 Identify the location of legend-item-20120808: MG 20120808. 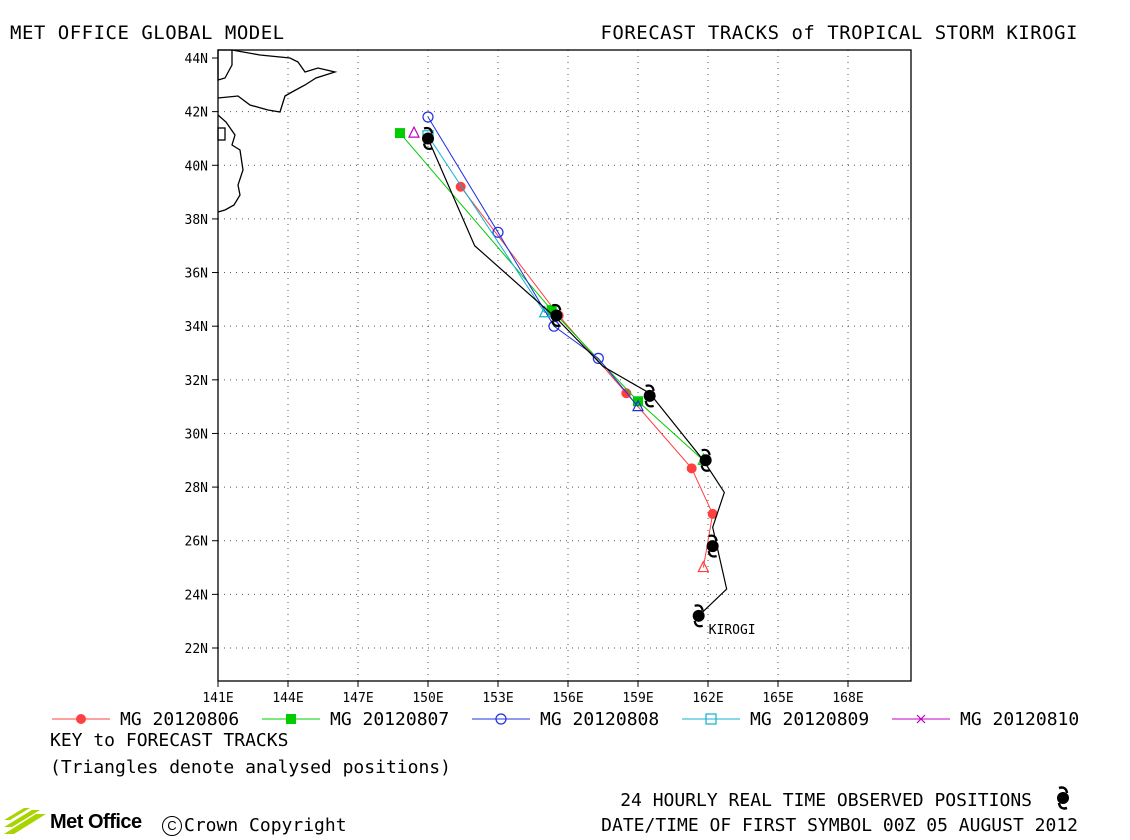
(564, 719).